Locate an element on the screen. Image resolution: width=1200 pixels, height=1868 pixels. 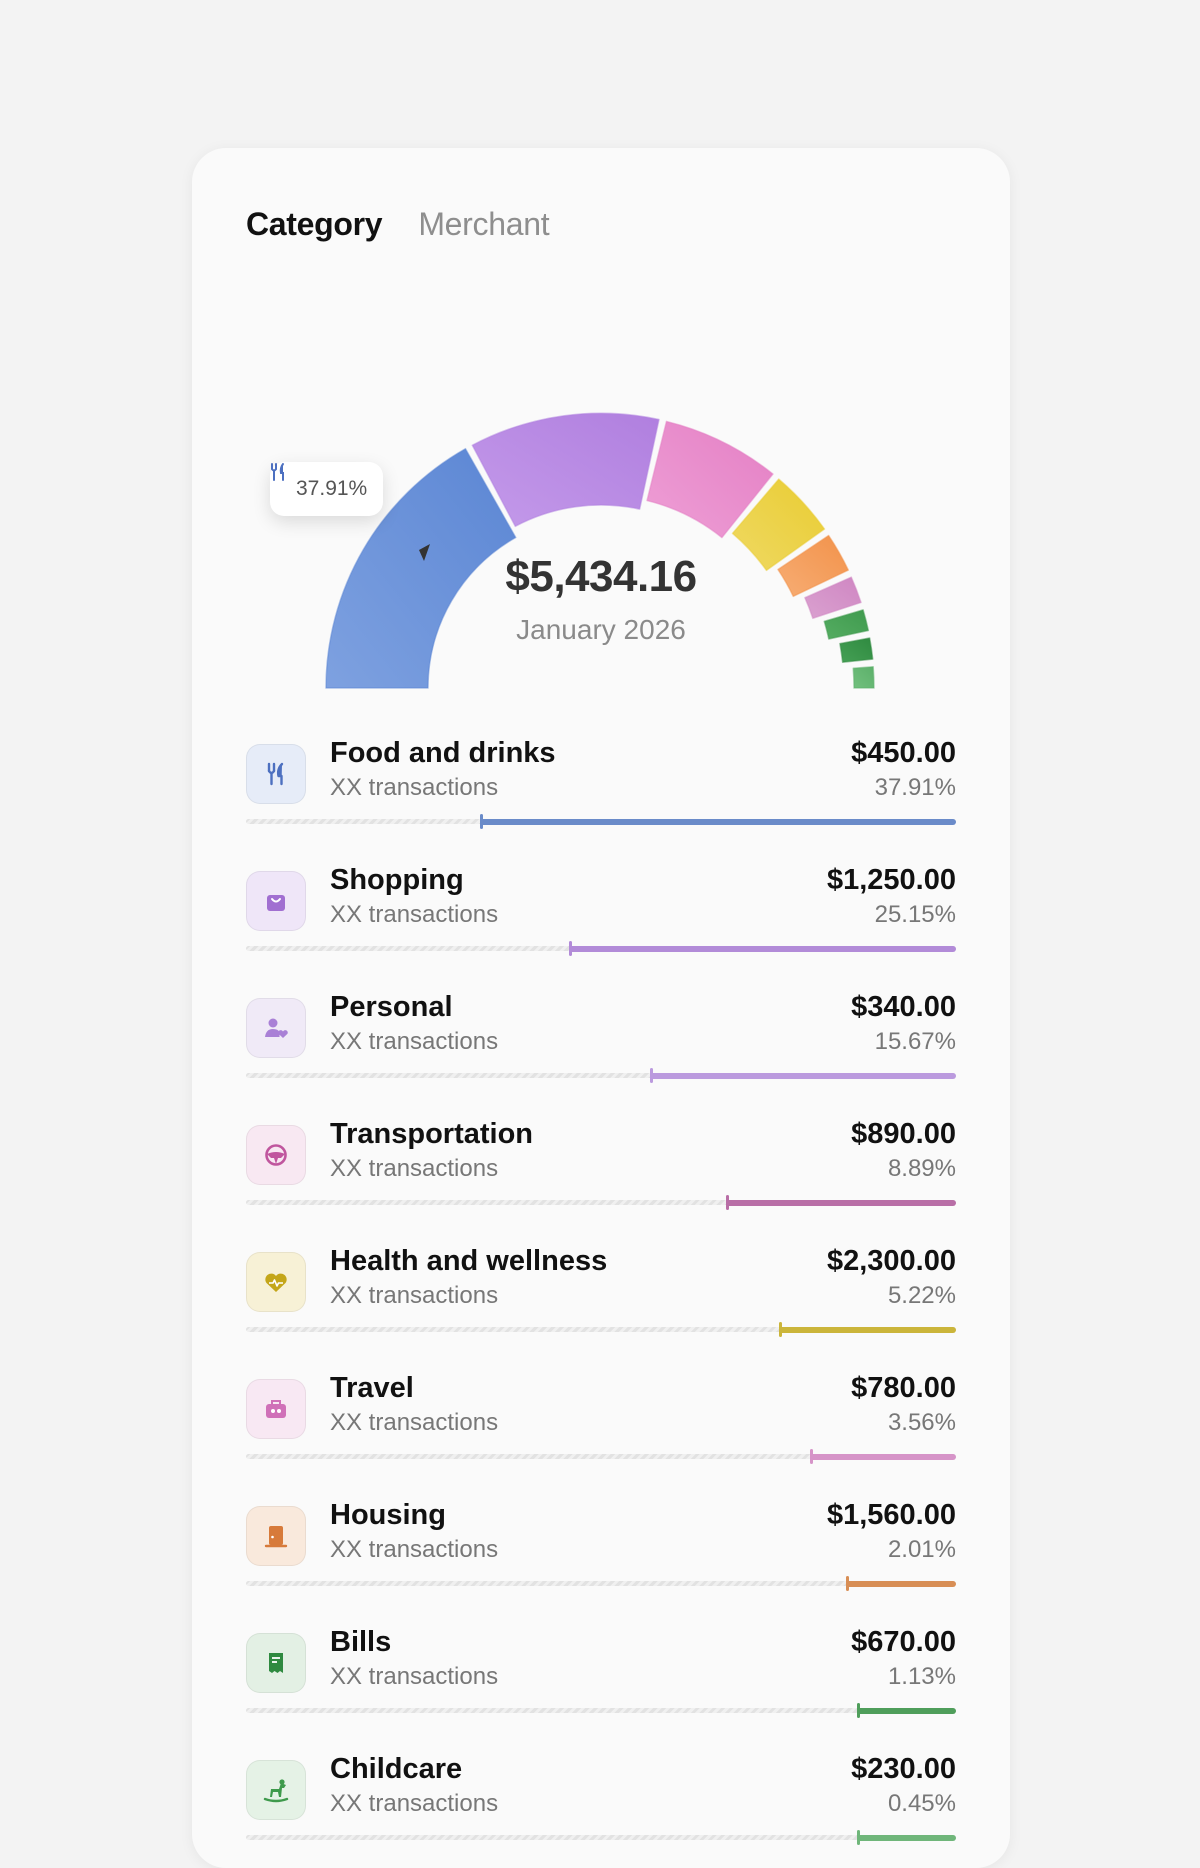
category-name: Childcare is located at coordinates (396, 1769).